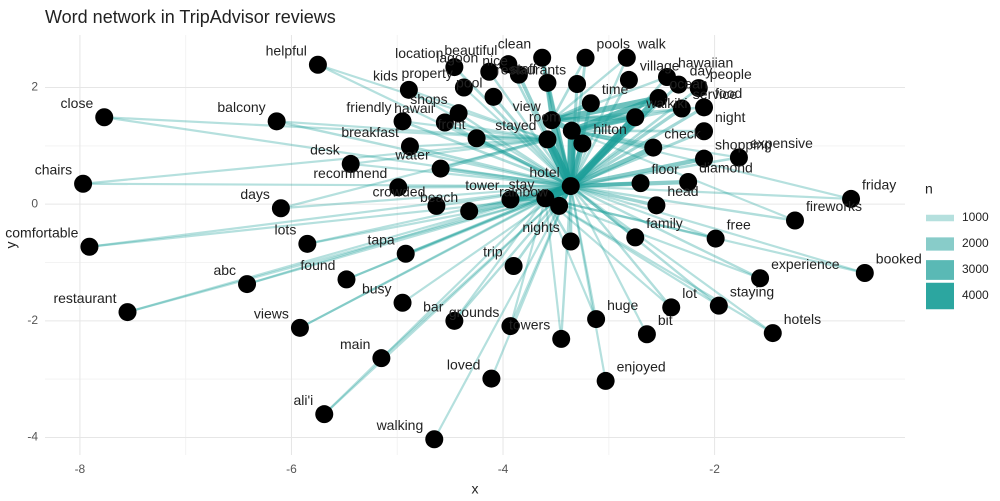  I want to click on legend-label: 4000, so click(975, 295).